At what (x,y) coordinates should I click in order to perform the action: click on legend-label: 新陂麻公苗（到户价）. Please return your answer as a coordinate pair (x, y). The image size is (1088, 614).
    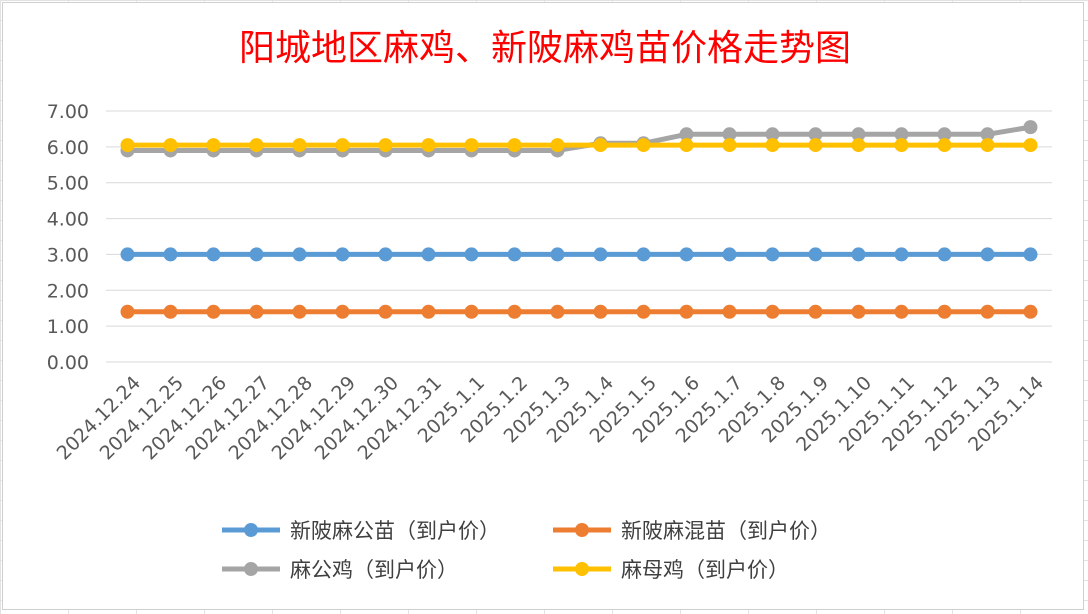
    Looking at the image, I should click on (395, 531).